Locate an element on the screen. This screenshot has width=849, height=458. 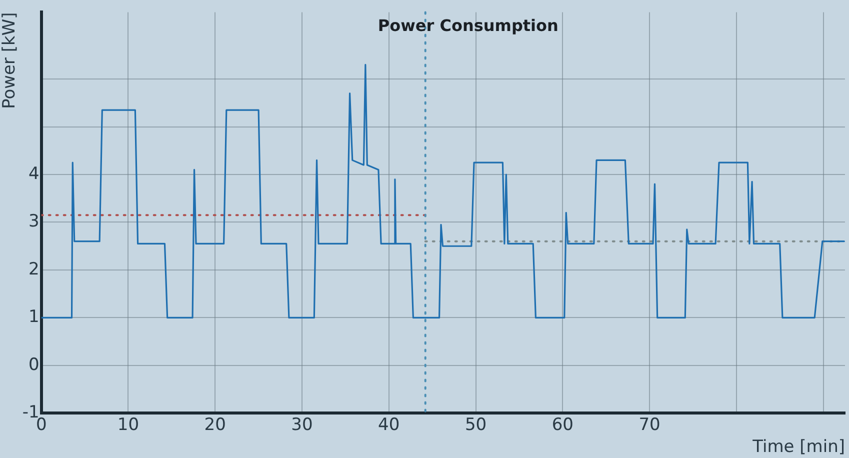
y-tick-label: 0 is located at coordinates (34, 364).